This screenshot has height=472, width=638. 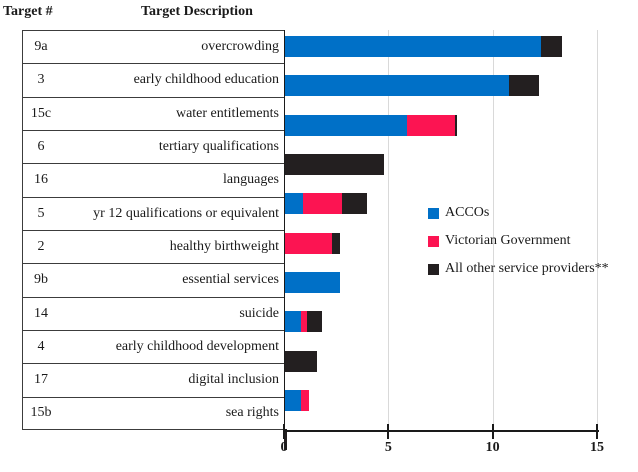 I want to click on table-header-target-description: Target Description, so click(x=197, y=11).